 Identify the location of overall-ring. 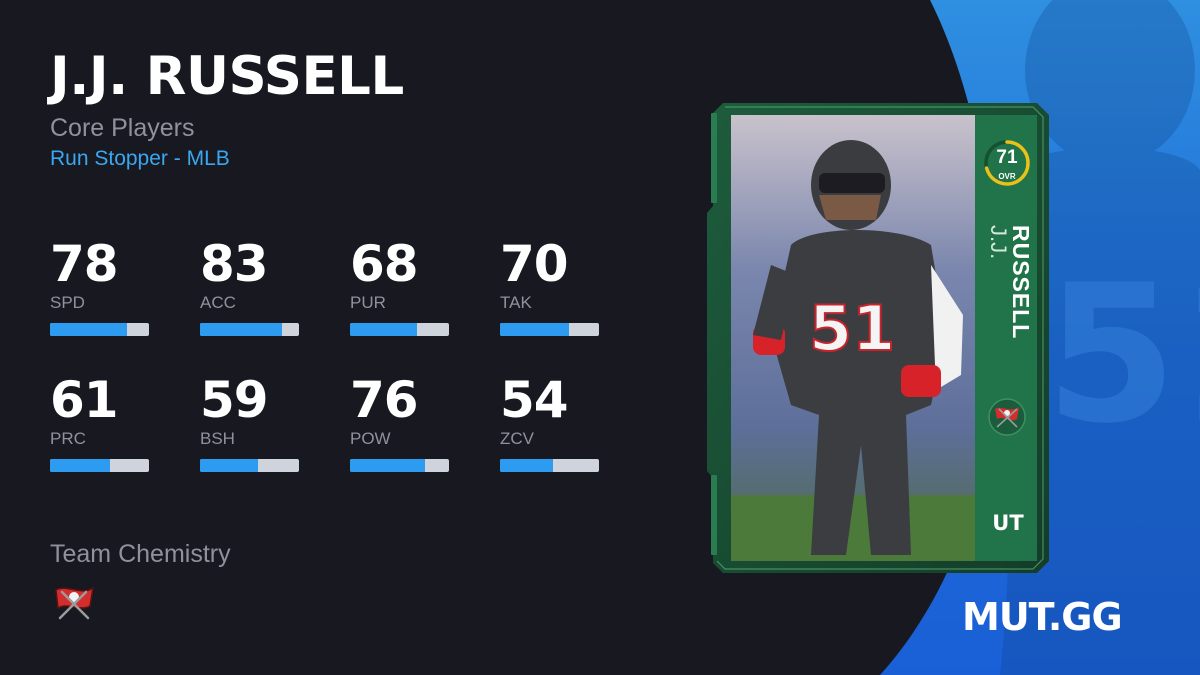
(1007, 163).